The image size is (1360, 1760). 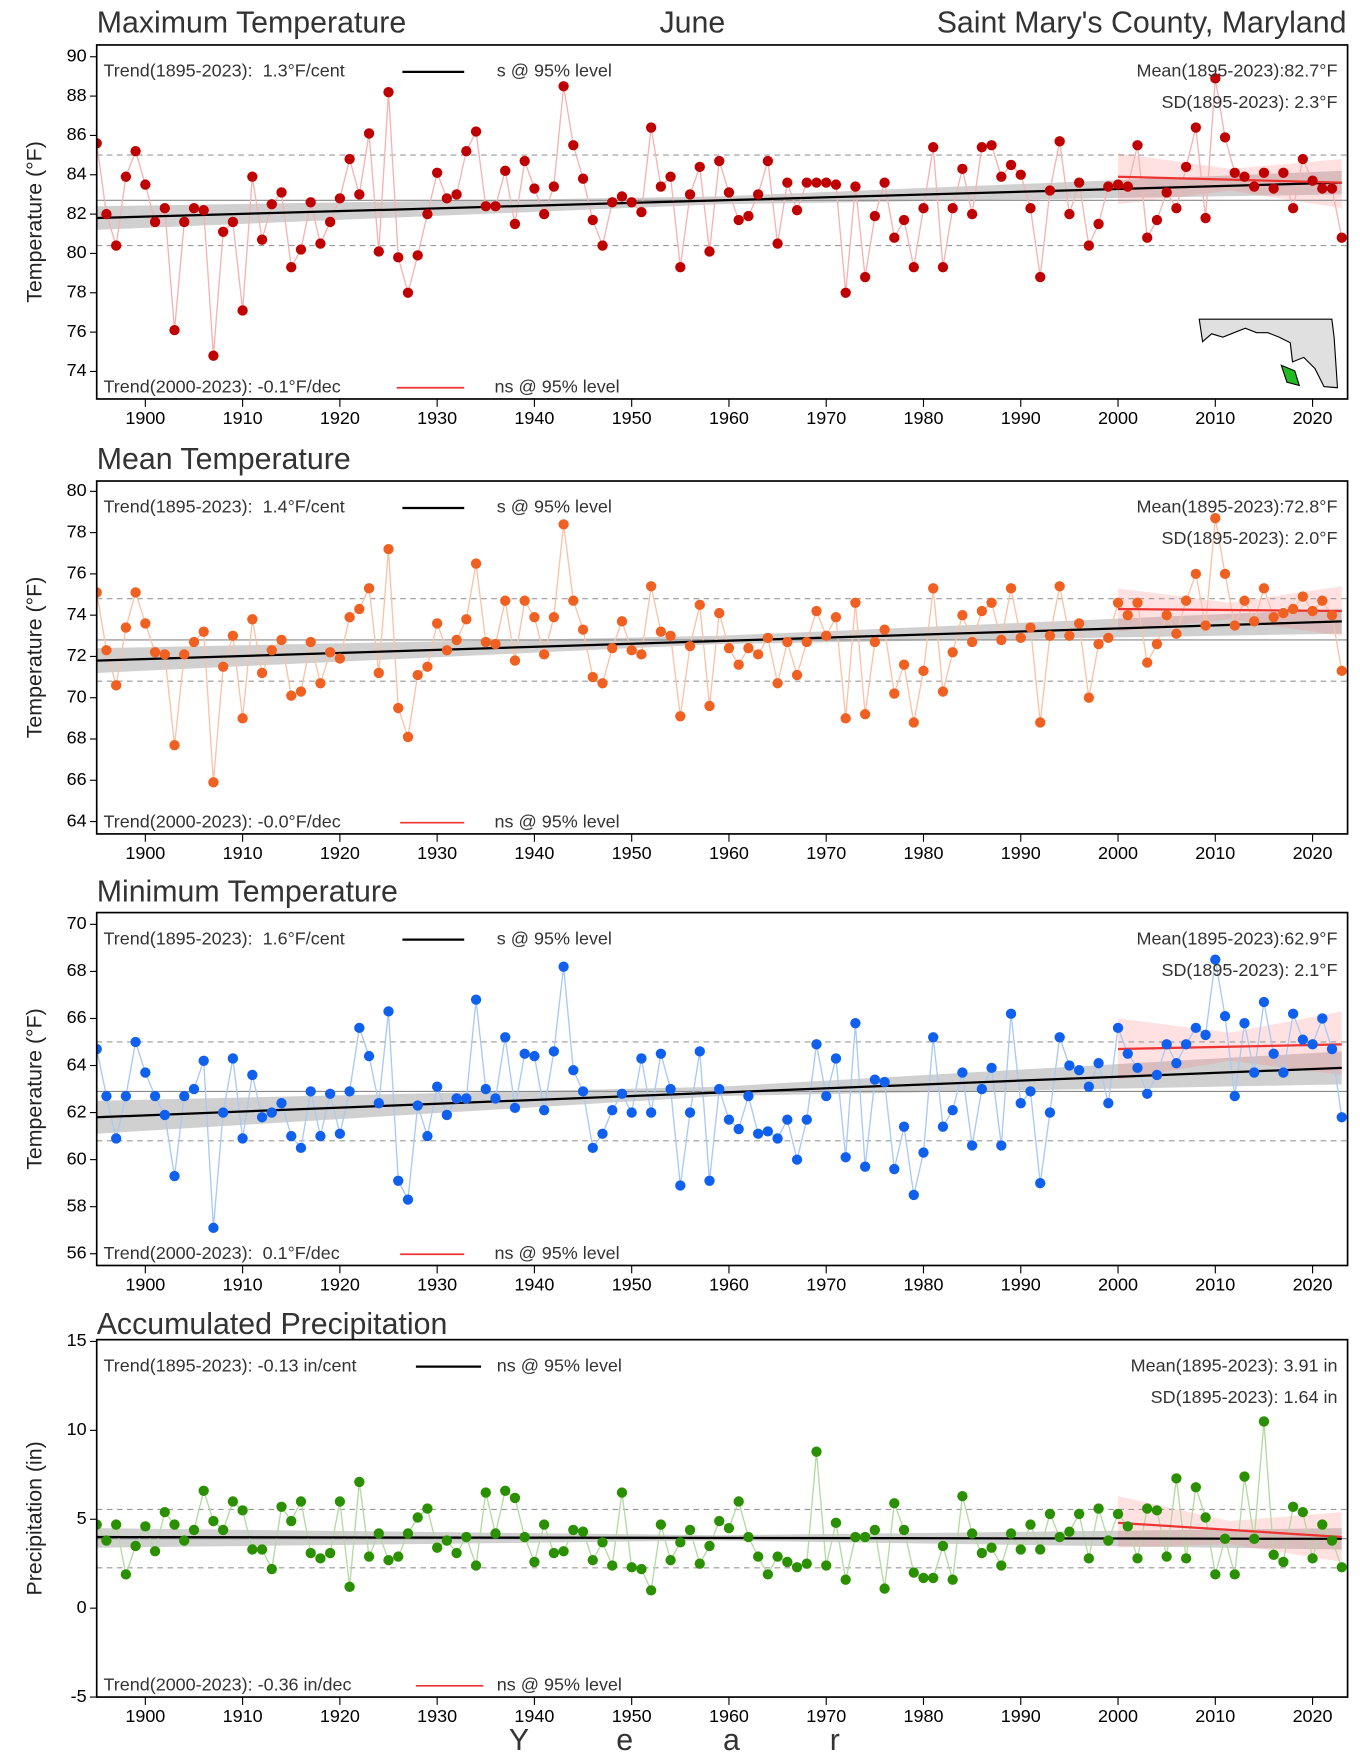 I want to click on y-tick-label: 74, so click(x=77, y=370).